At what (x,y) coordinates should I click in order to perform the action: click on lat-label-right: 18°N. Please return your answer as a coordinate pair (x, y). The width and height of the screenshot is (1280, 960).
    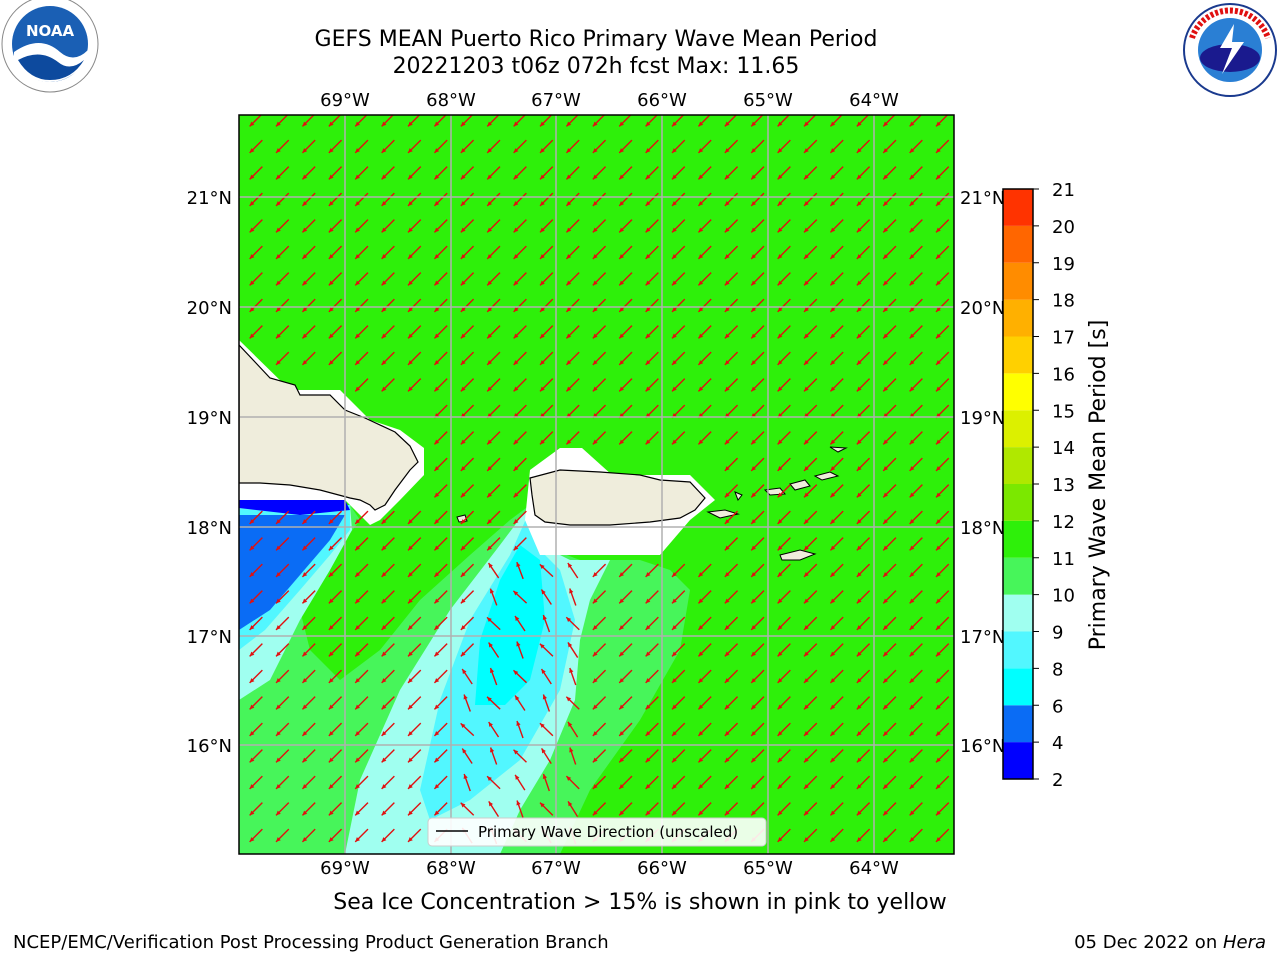
    Looking at the image, I should click on (982, 528).